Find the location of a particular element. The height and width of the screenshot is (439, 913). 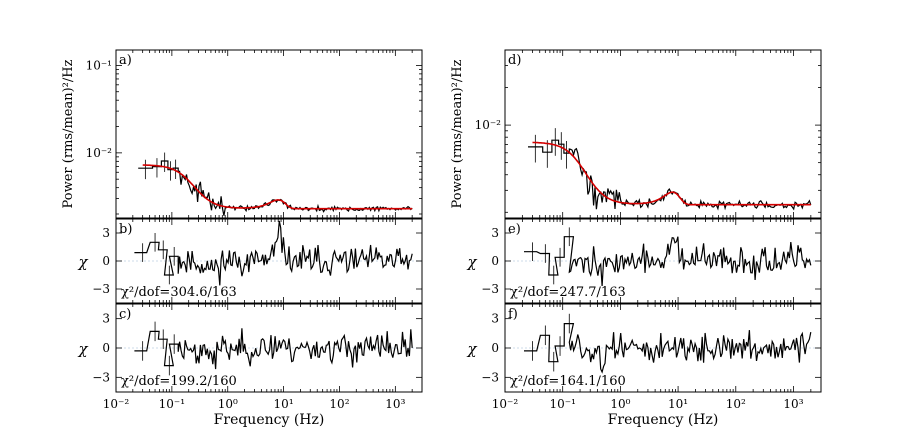

chi-squared-annotation: χ²/dof=247.7/163 is located at coordinates (568, 292).